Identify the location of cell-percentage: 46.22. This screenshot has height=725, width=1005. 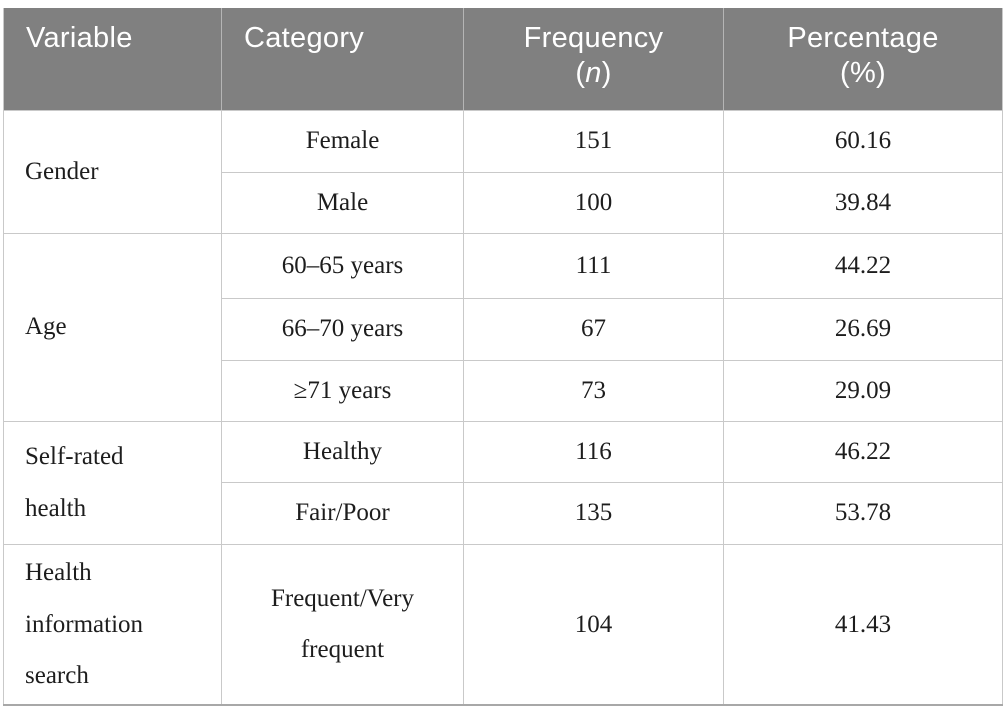
(863, 451).